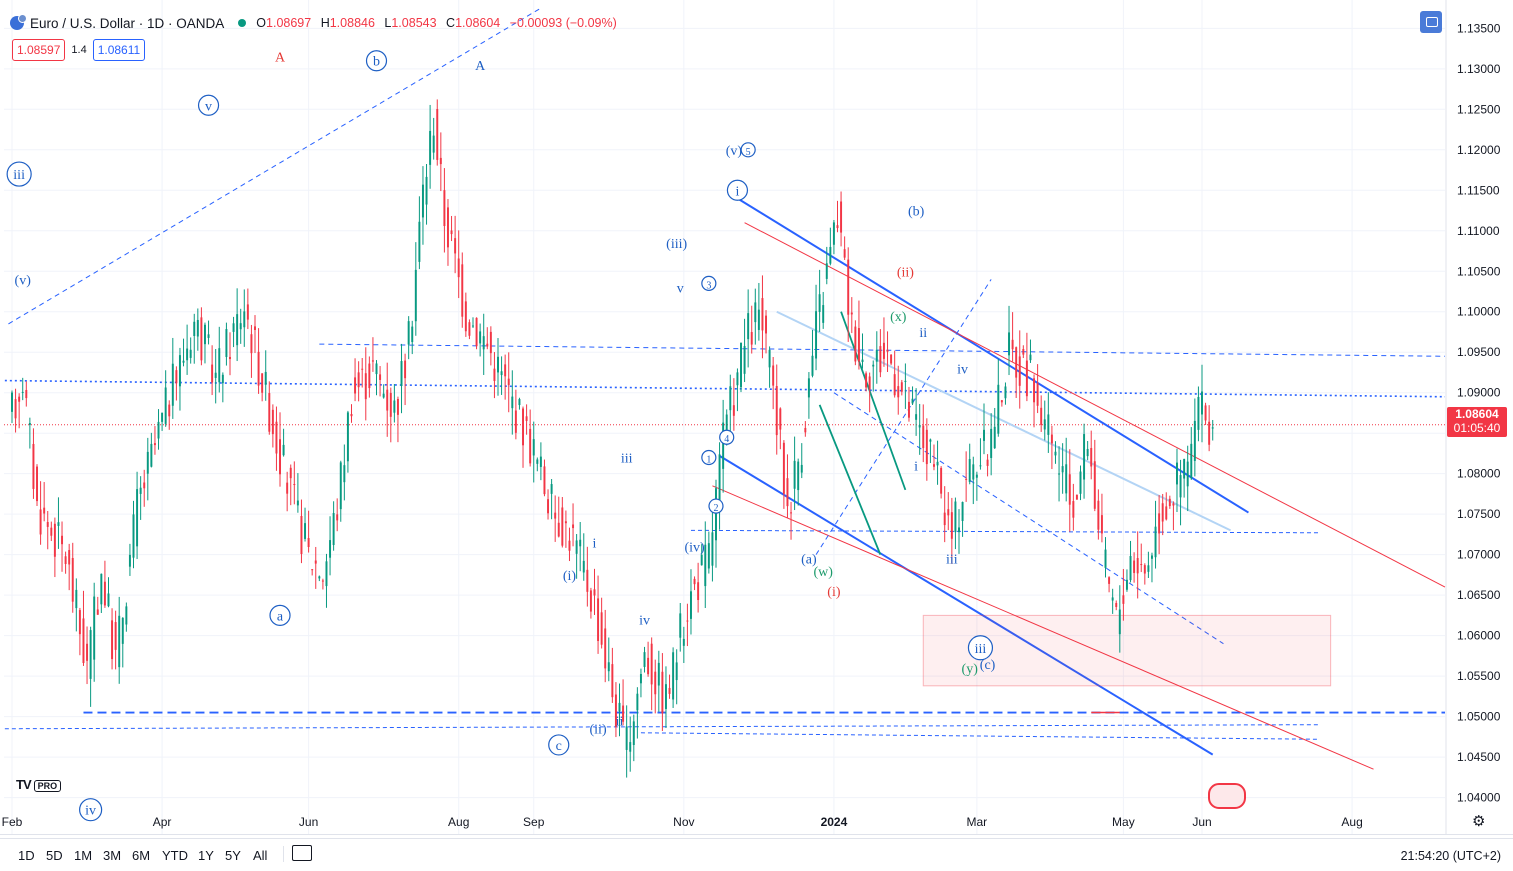  I want to click on resistance-dashed, so click(882, 350).